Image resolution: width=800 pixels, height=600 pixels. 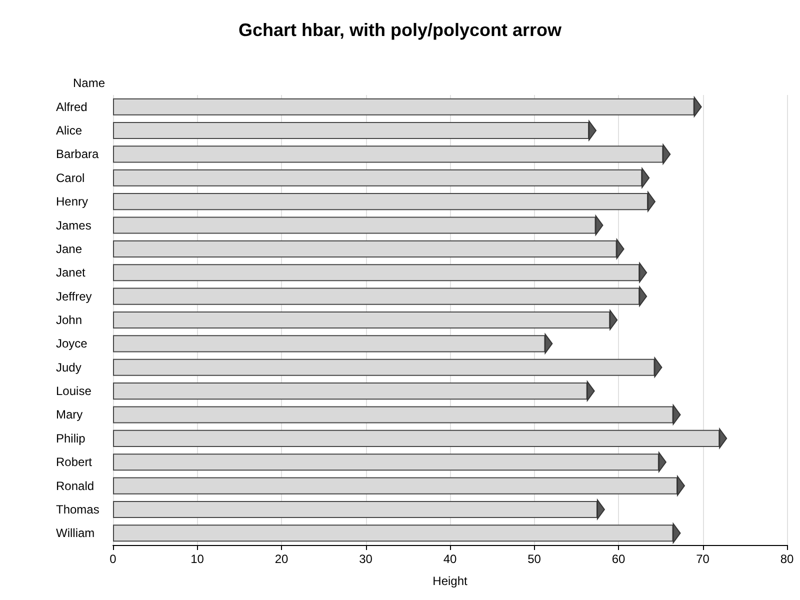 What do you see at coordinates (703, 559) in the screenshot?
I see `x-tick-label: 70` at bounding box center [703, 559].